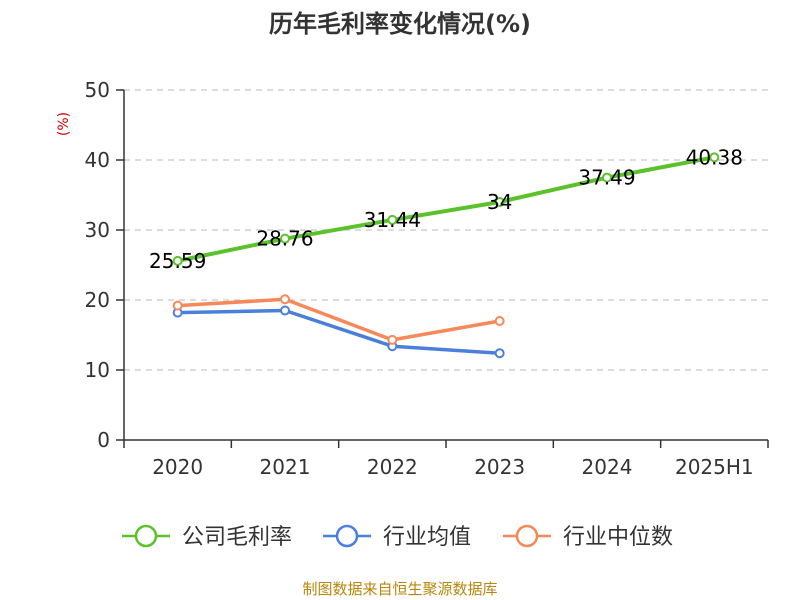  I want to click on y-tick-label: 30, so click(97, 230).